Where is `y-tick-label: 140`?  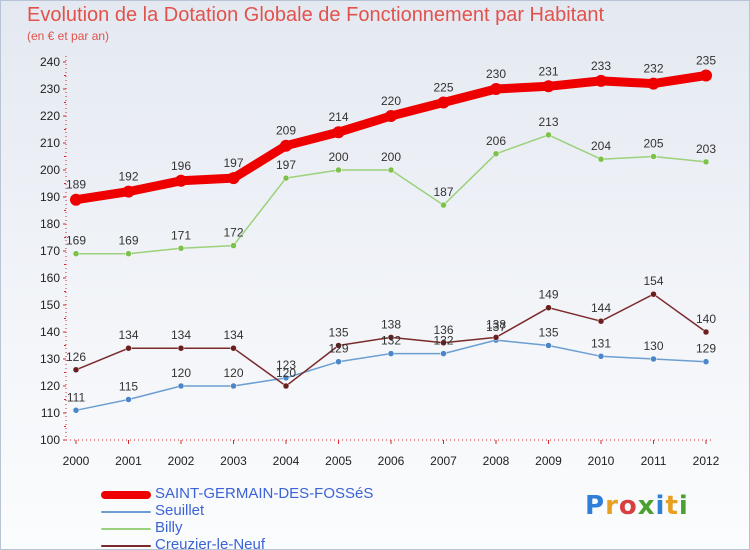
y-tick-label: 140 is located at coordinates (50, 332).